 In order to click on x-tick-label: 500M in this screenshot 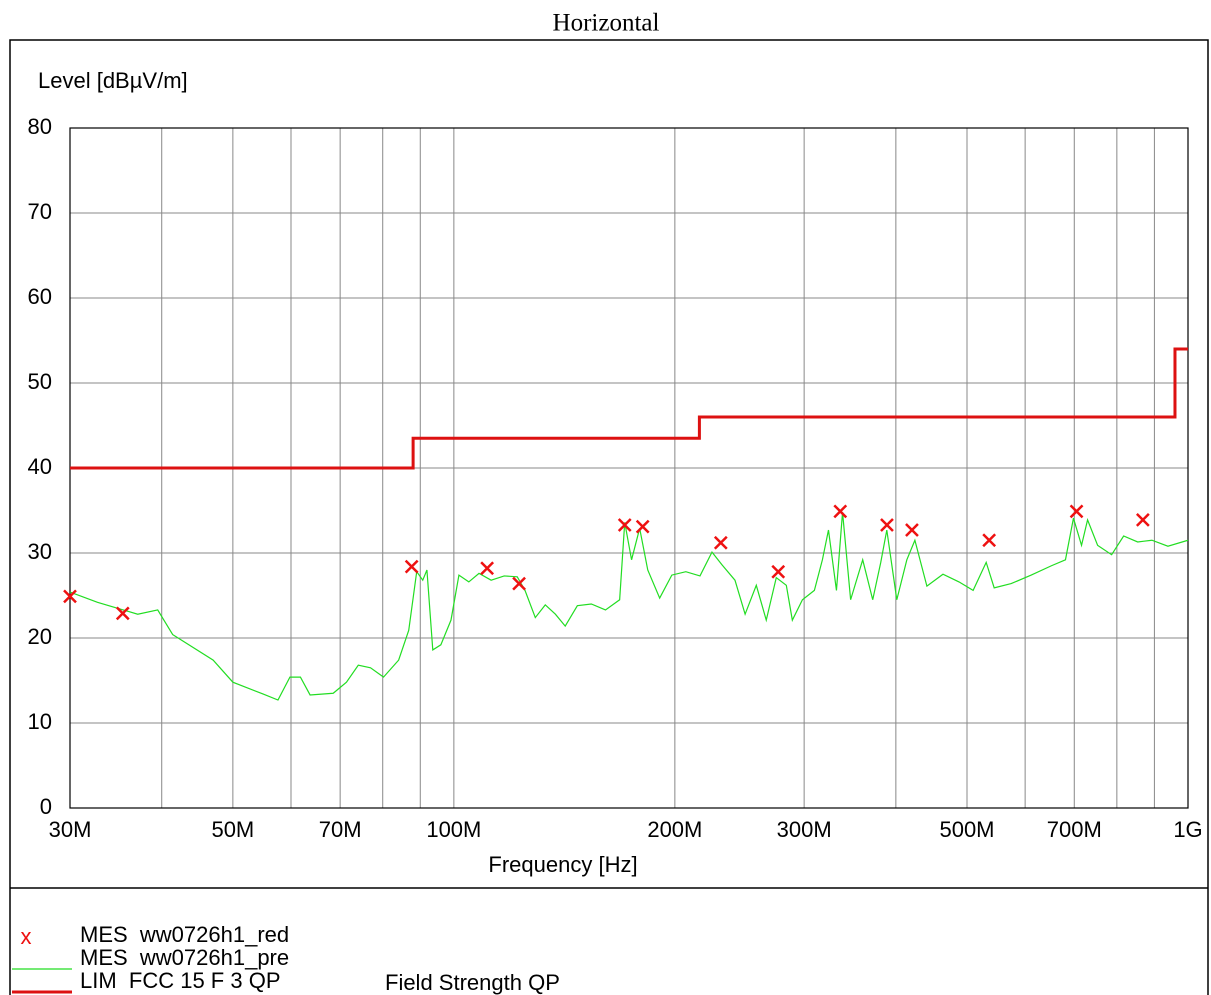, I will do `click(966, 829)`.